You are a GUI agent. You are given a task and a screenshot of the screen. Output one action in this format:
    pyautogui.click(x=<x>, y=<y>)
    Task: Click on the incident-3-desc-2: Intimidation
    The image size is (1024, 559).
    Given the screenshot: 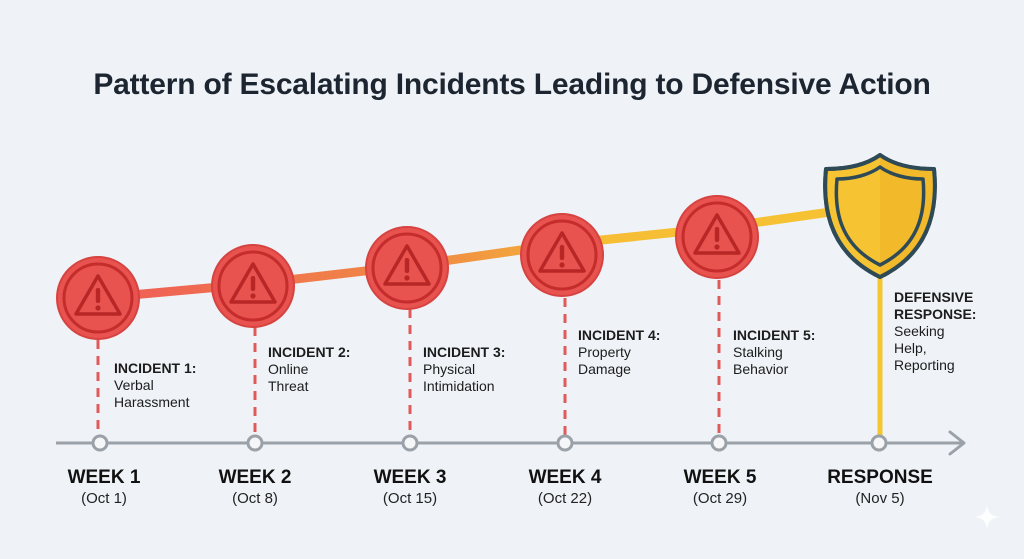 What is the action you would take?
    pyautogui.click(x=459, y=386)
    